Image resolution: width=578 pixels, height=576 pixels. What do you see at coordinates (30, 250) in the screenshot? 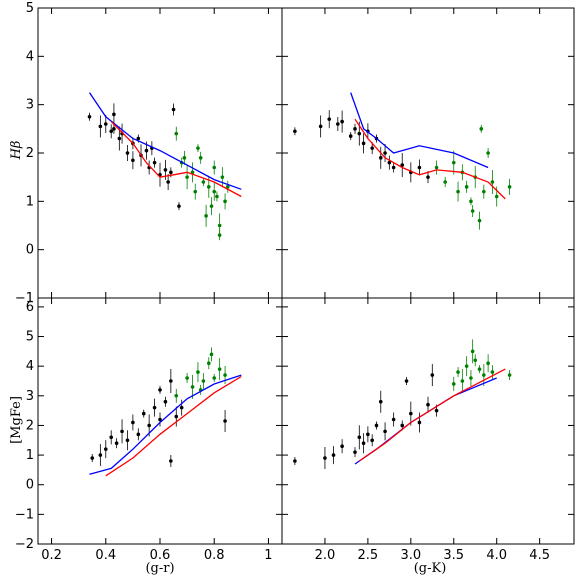
I see `ytick-label: 0` at bounding box center [30, 250].